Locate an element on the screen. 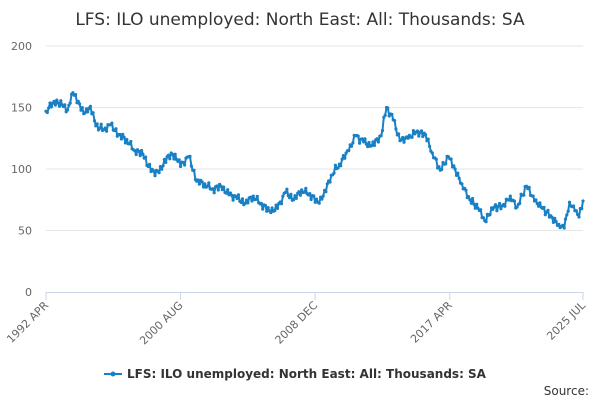 The width and height of the screenshot is (600, 400). source-label: Source: is located at coordinates (566, 391).